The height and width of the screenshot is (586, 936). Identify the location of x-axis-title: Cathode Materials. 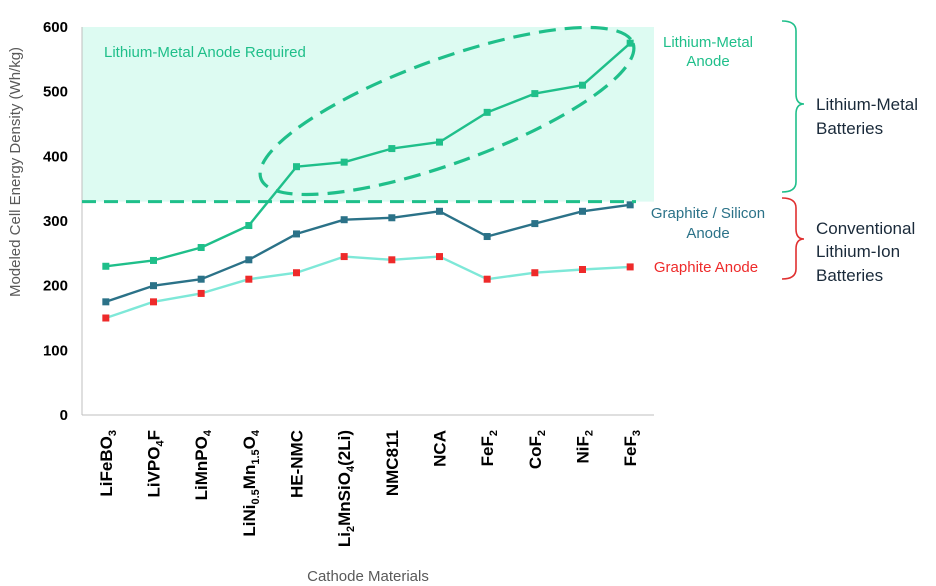
(368, 576).